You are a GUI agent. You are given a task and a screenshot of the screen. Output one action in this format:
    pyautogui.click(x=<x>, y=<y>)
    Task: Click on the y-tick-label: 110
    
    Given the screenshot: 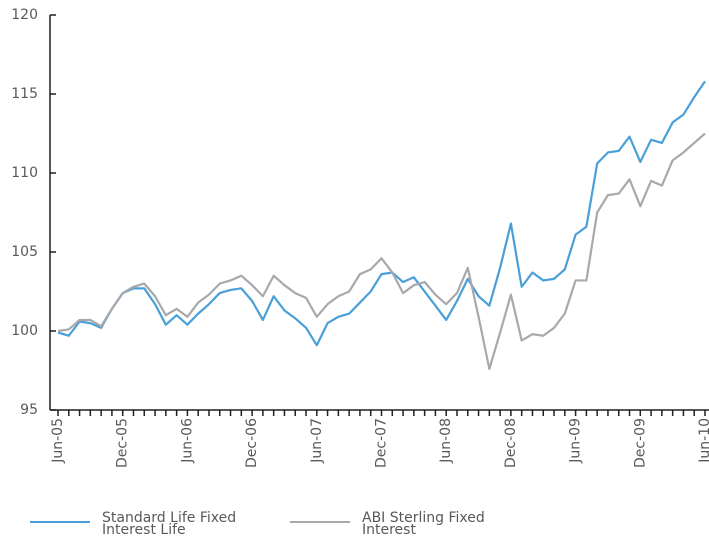 What is the action you would take?
    pyautogui.click(x=24, y=173)
    